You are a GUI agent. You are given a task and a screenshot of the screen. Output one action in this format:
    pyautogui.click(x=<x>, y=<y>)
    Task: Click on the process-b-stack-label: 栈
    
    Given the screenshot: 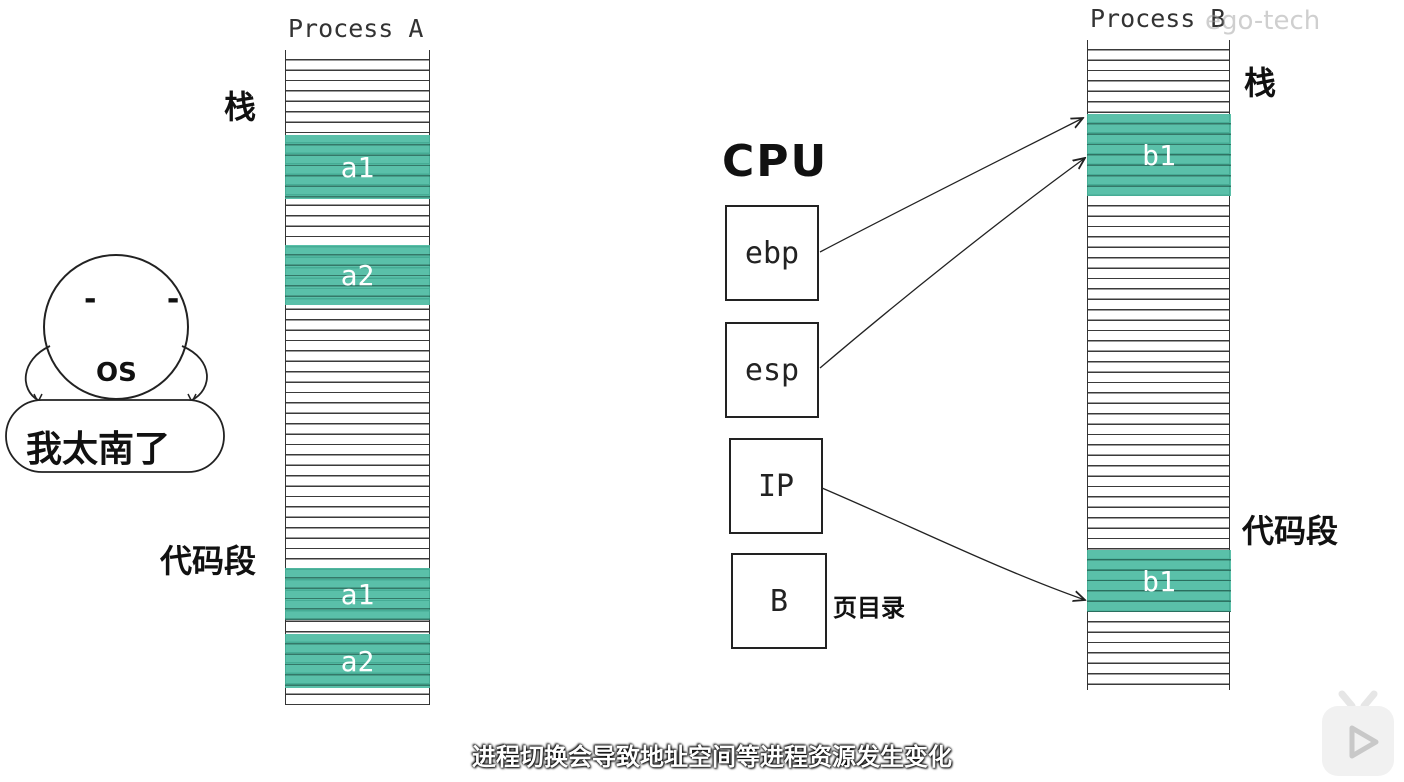 What is the action you would take?
    pyautogui.click(x=1260, y=83)
    